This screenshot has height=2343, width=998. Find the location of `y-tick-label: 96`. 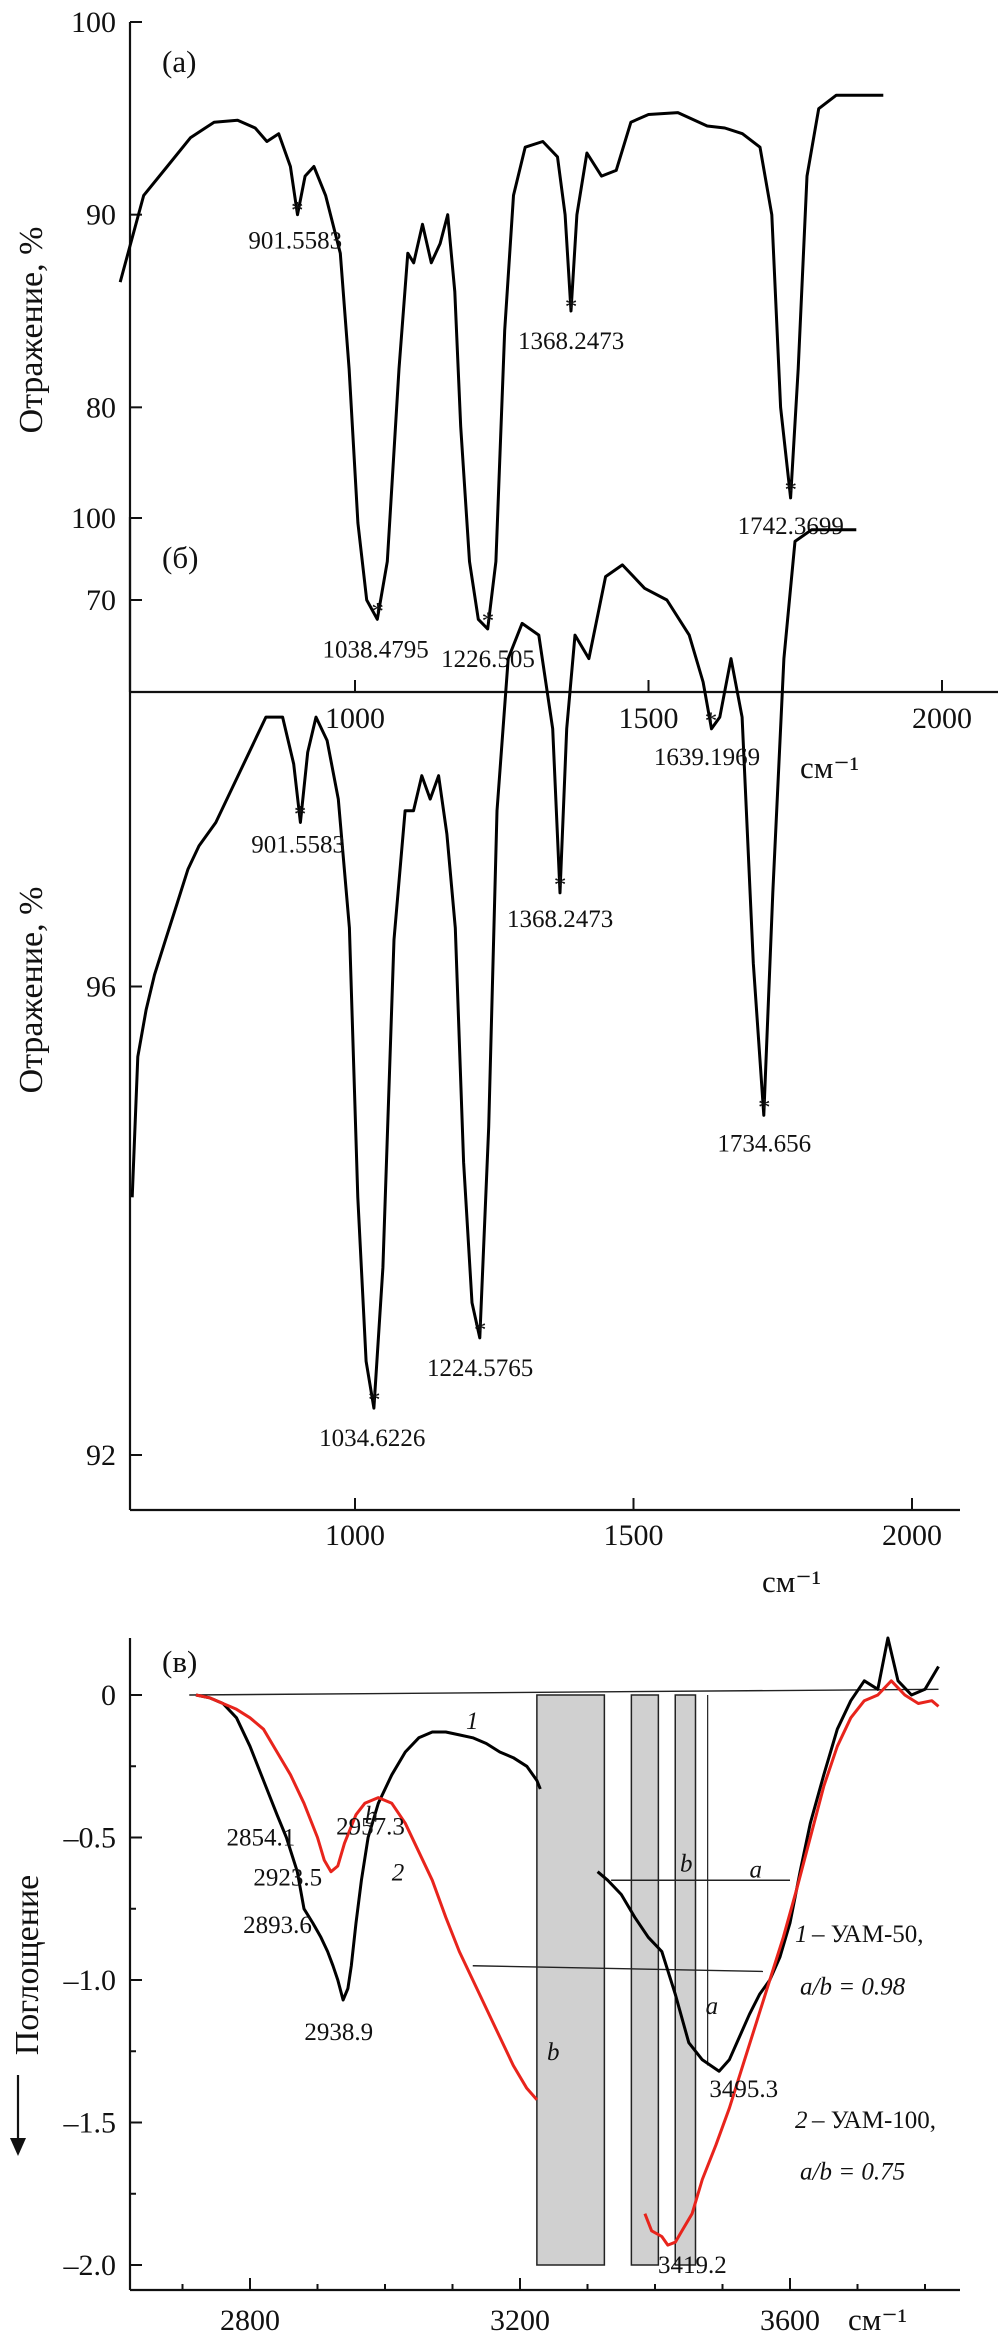

y-tick-label: 96 is located at coordinates (101, 987).